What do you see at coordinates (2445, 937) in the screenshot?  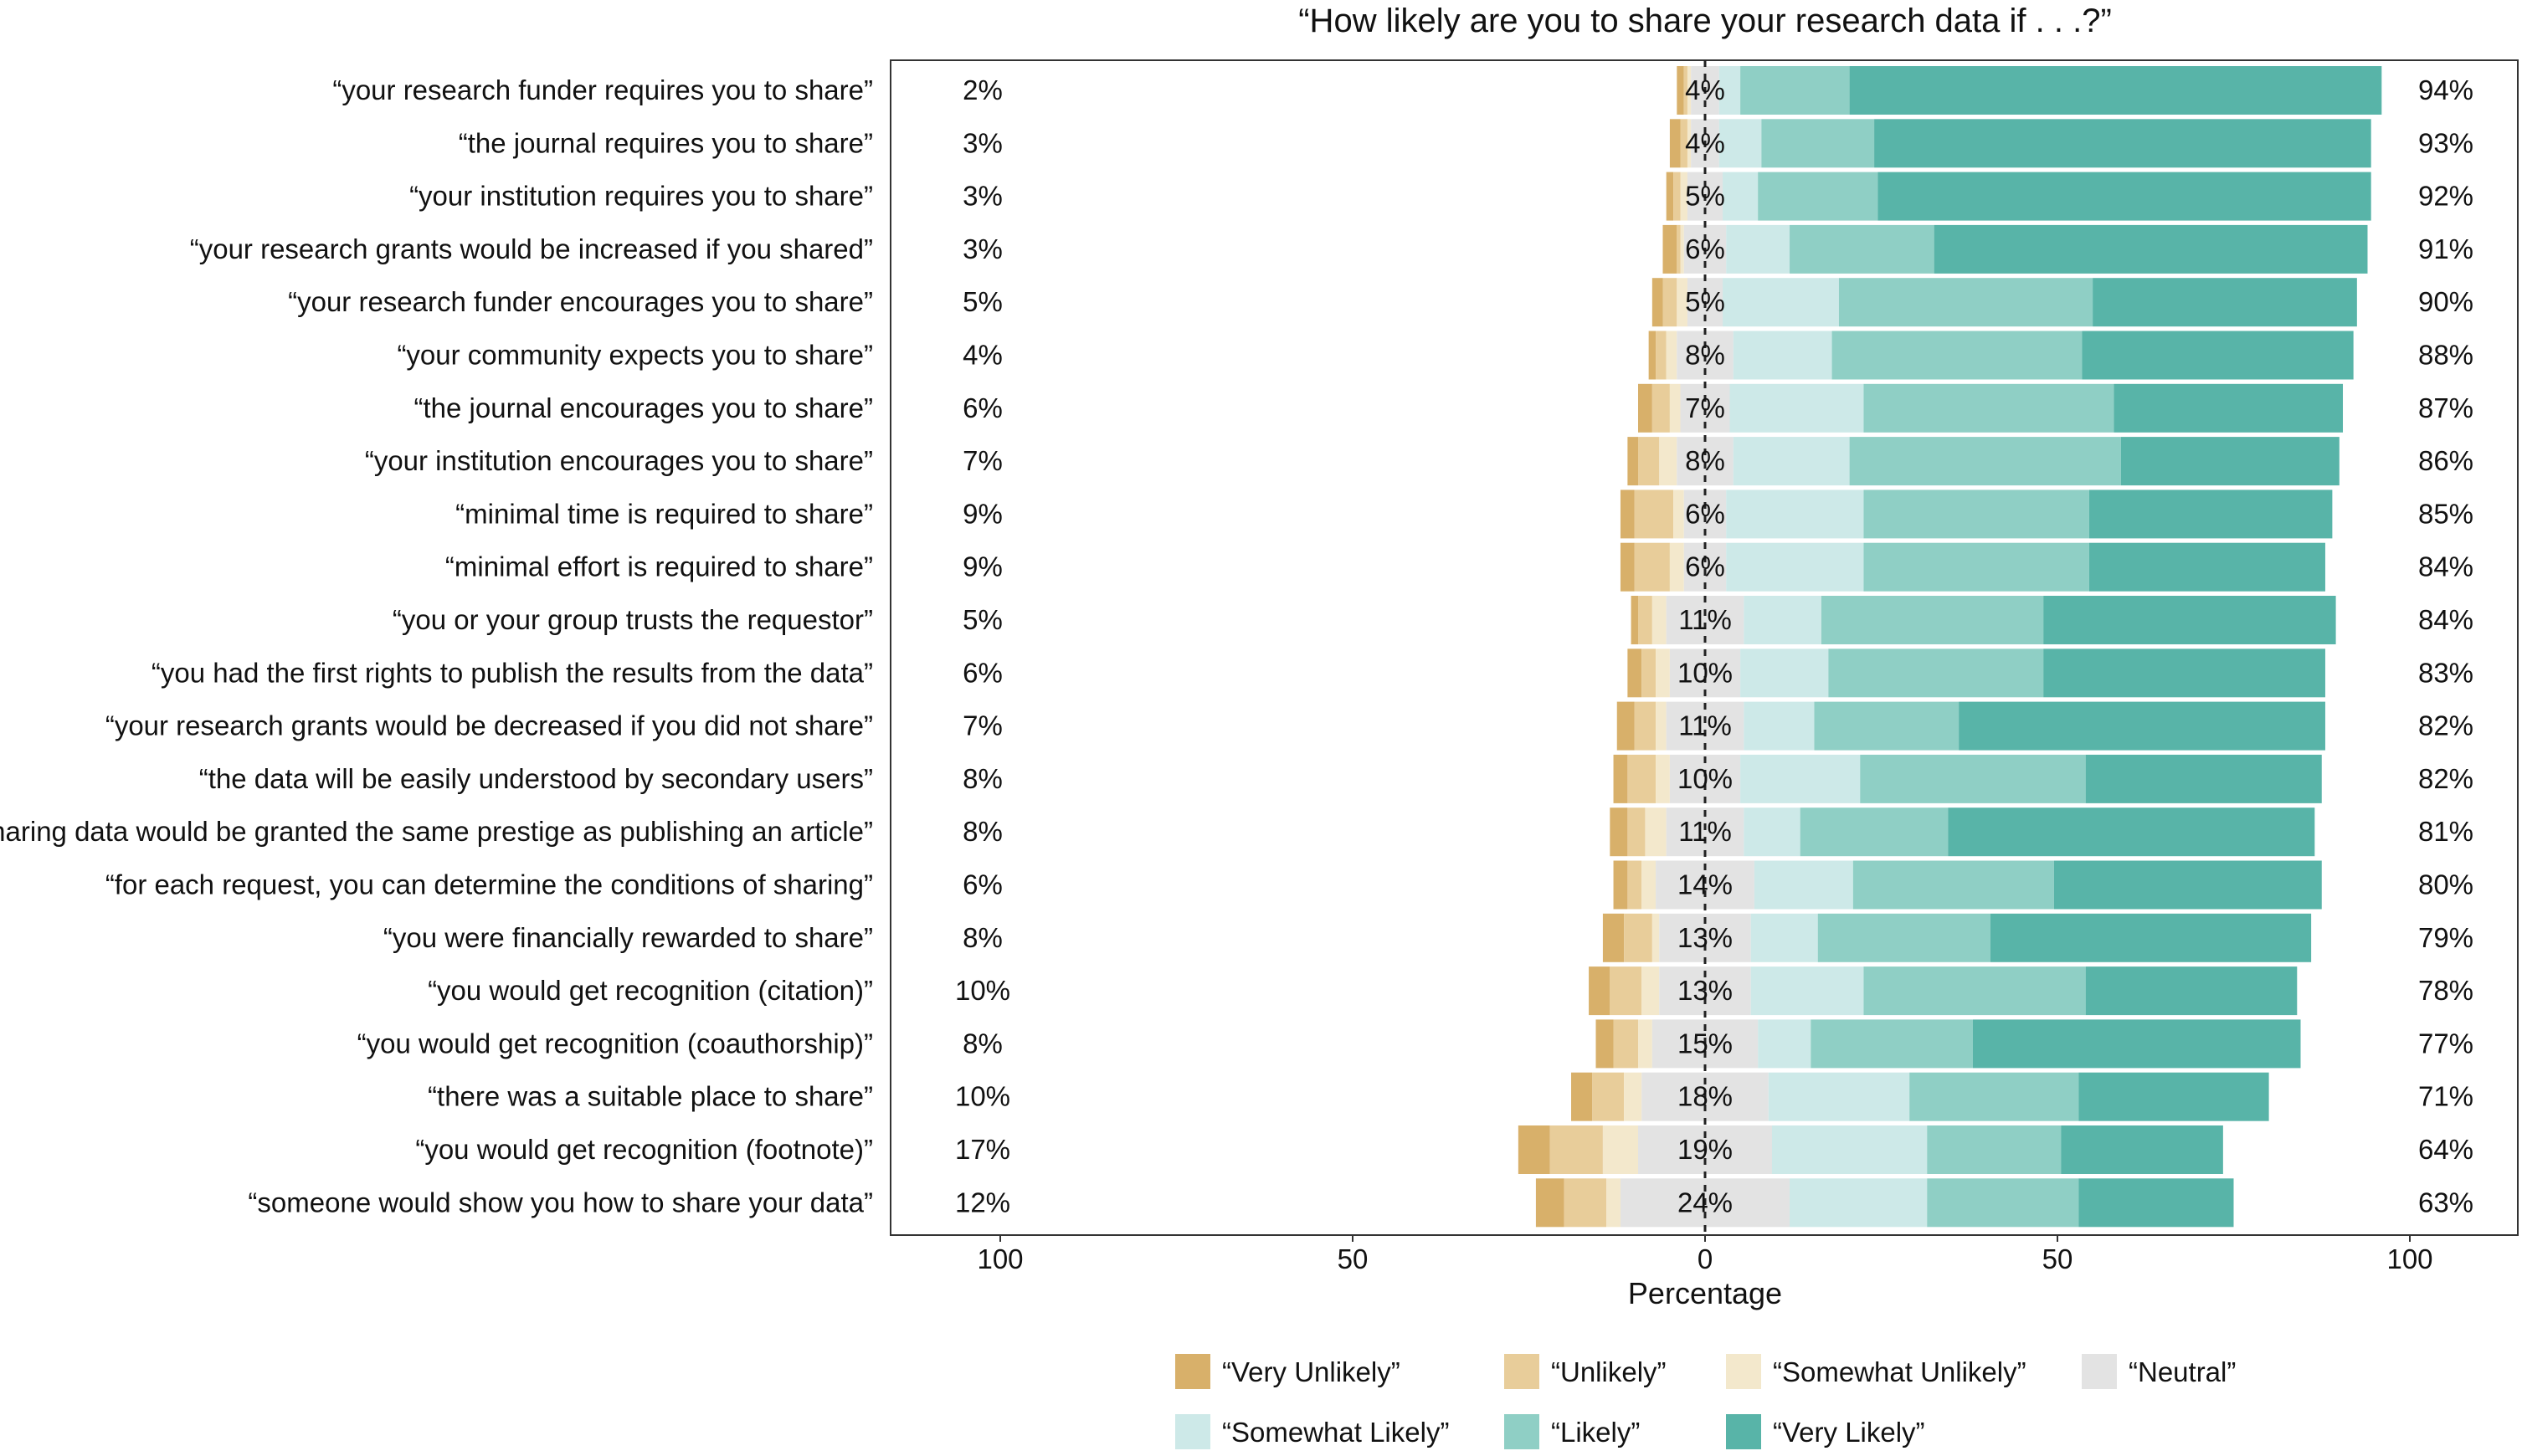 I see `right-percent-label: 79%` at bounding box center [2445, 937].